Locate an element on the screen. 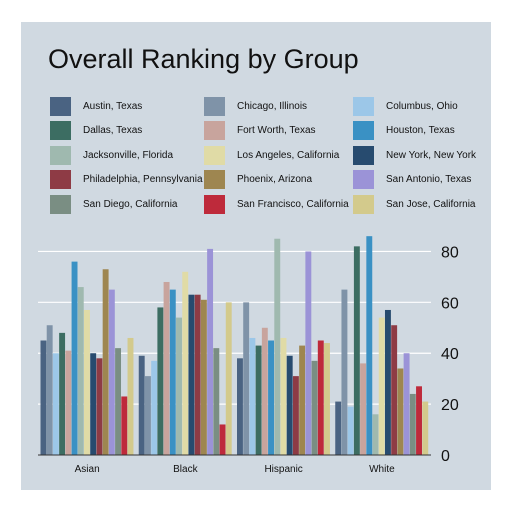 Image resolution: width=512 pixels, height=512 pixels. legend-label: San Diego, California is located at coordinates (130, 204).